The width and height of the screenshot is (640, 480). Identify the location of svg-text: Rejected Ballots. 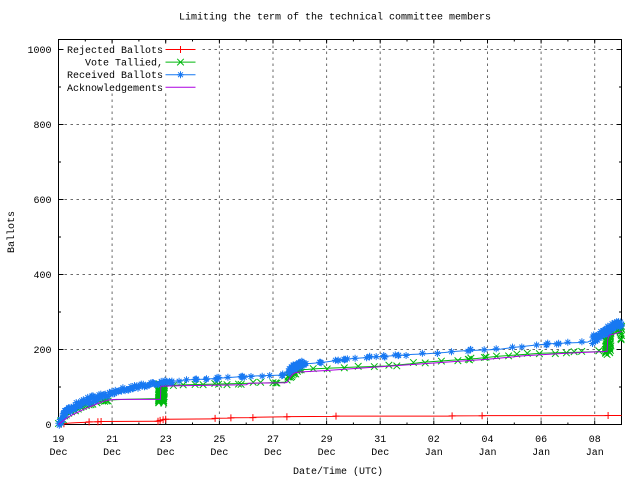
(115, 51).